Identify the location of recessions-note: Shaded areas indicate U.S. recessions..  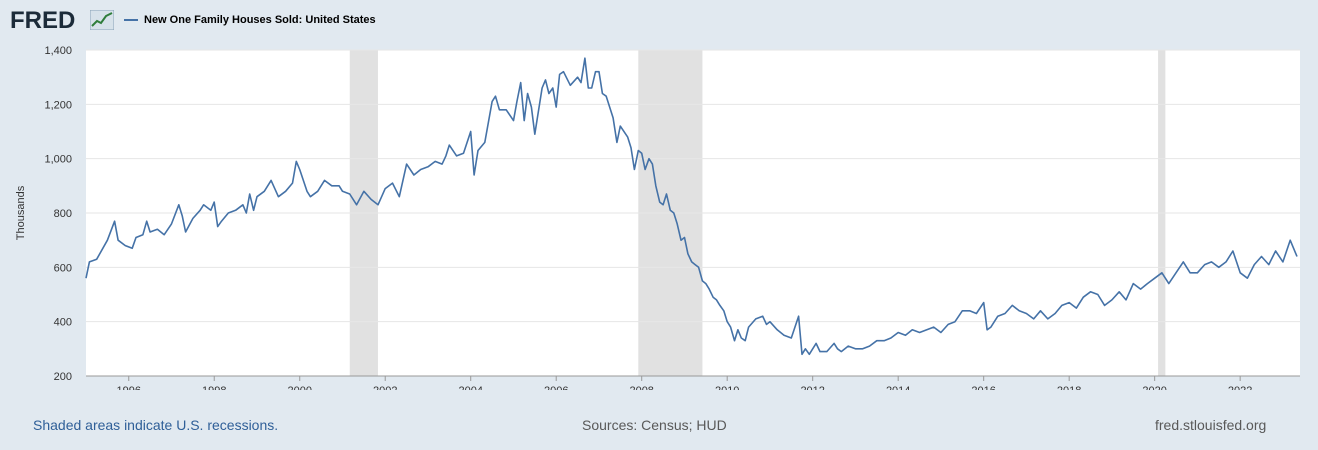
(156, 425).